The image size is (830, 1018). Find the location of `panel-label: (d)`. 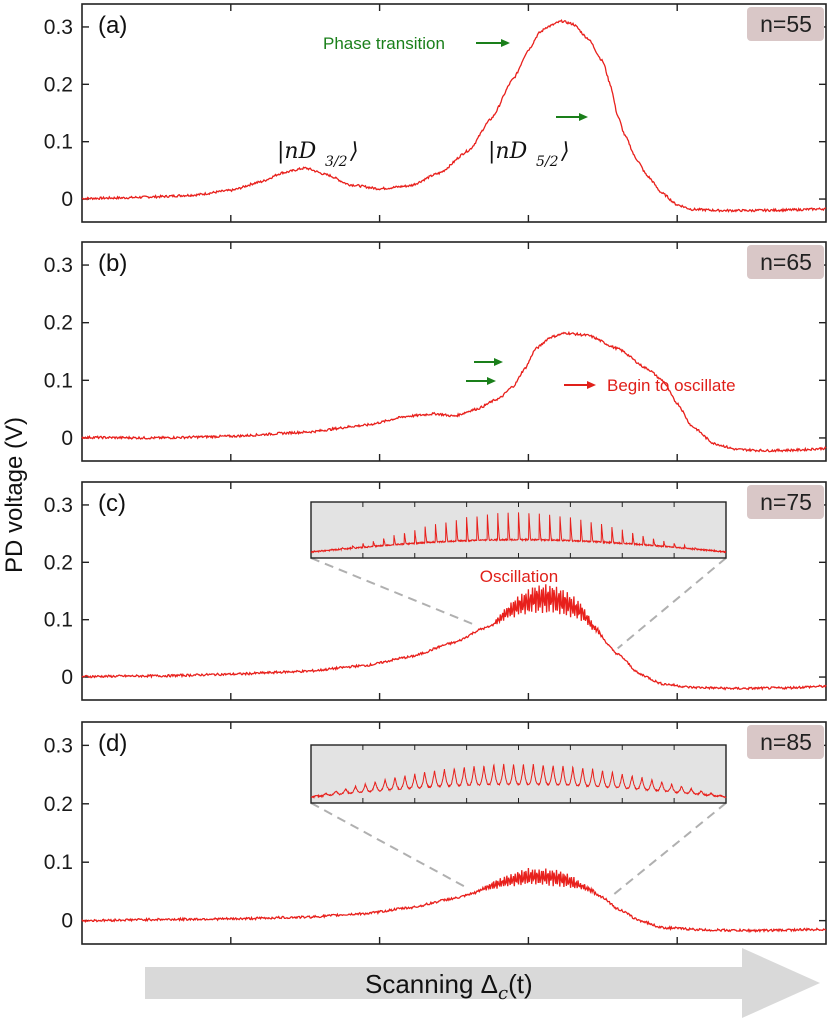

panel-label: (d) is located at coordinates (112, 743).